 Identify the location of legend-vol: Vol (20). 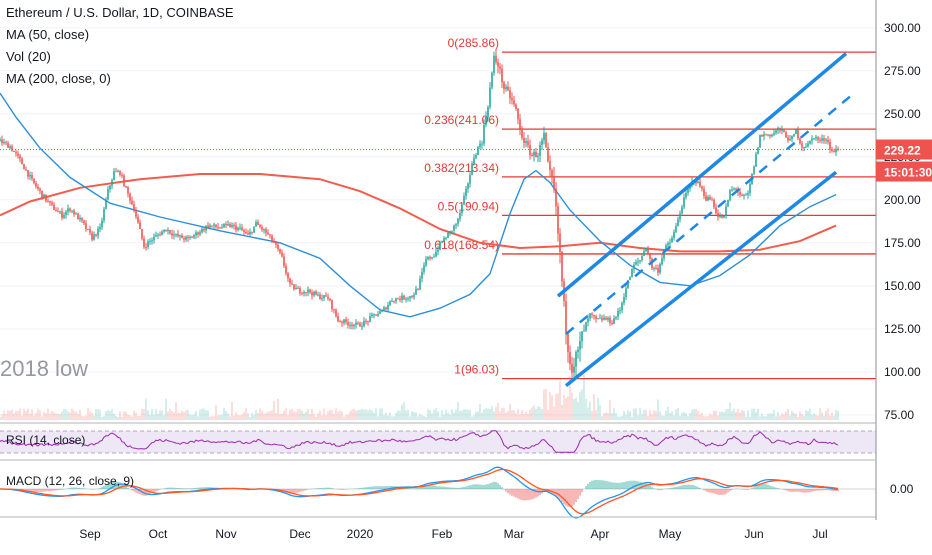
(28, 56).